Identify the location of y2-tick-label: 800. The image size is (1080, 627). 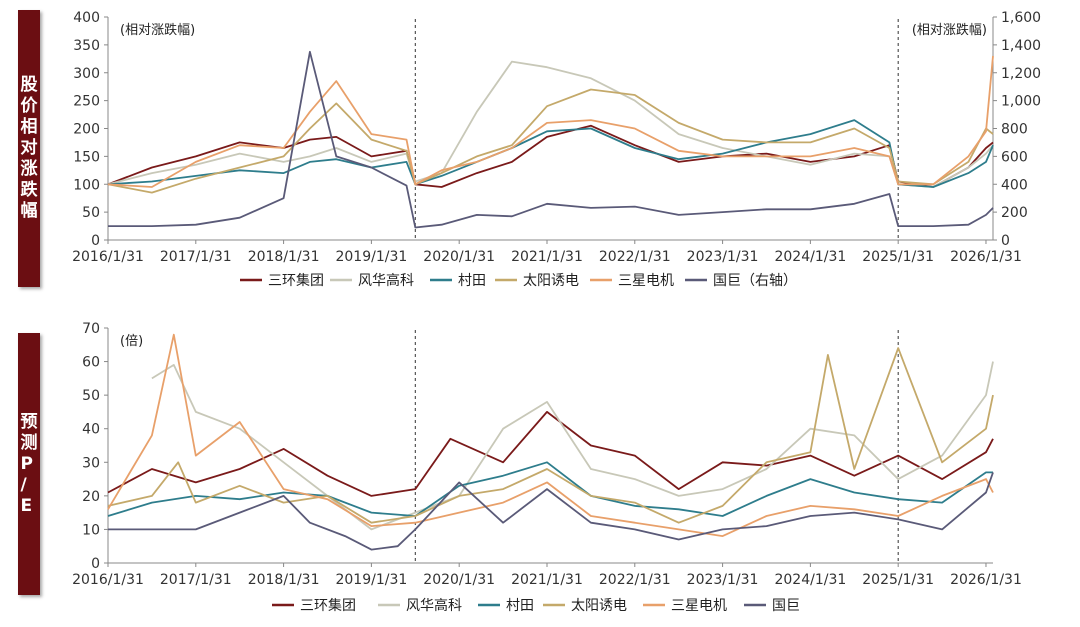
(1014, 130).